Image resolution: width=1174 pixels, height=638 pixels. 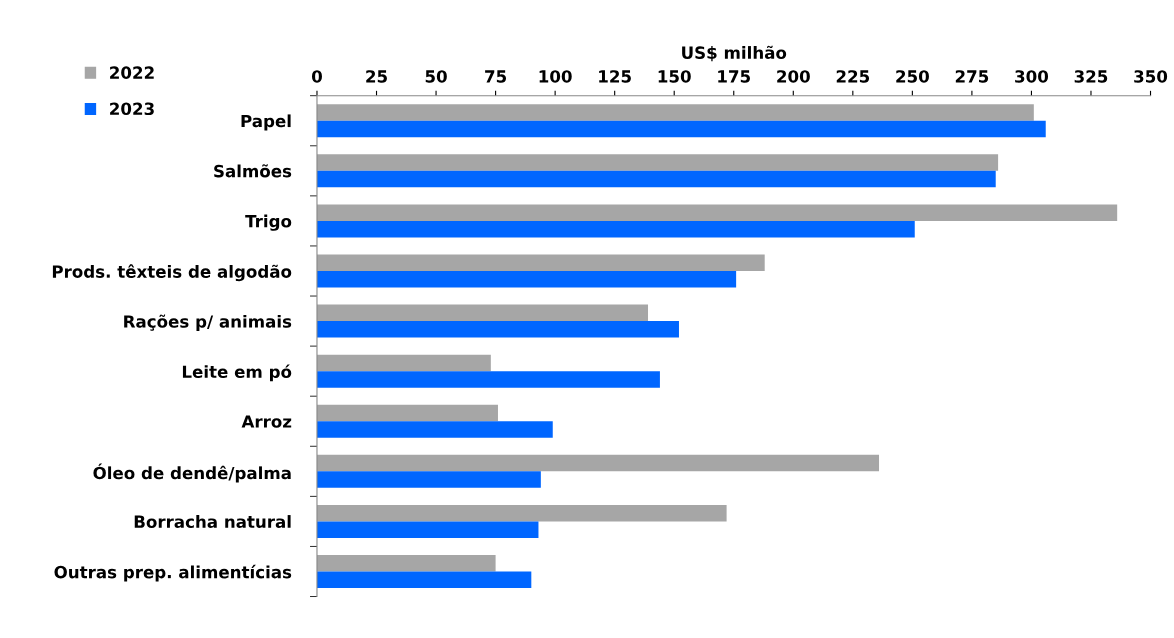 I want to click on y-tick-label: Borracha natural, so click(x=212, y=521).